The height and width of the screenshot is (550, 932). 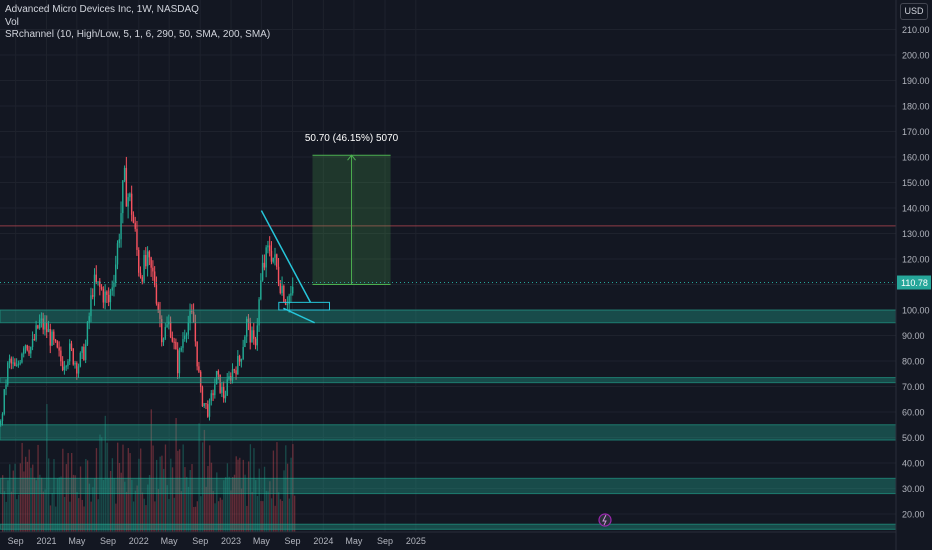 What do you see at coordinates (231, 541) in the screenshot?
I see `time-tick-label: 2023` at bounding box center [231, 541].